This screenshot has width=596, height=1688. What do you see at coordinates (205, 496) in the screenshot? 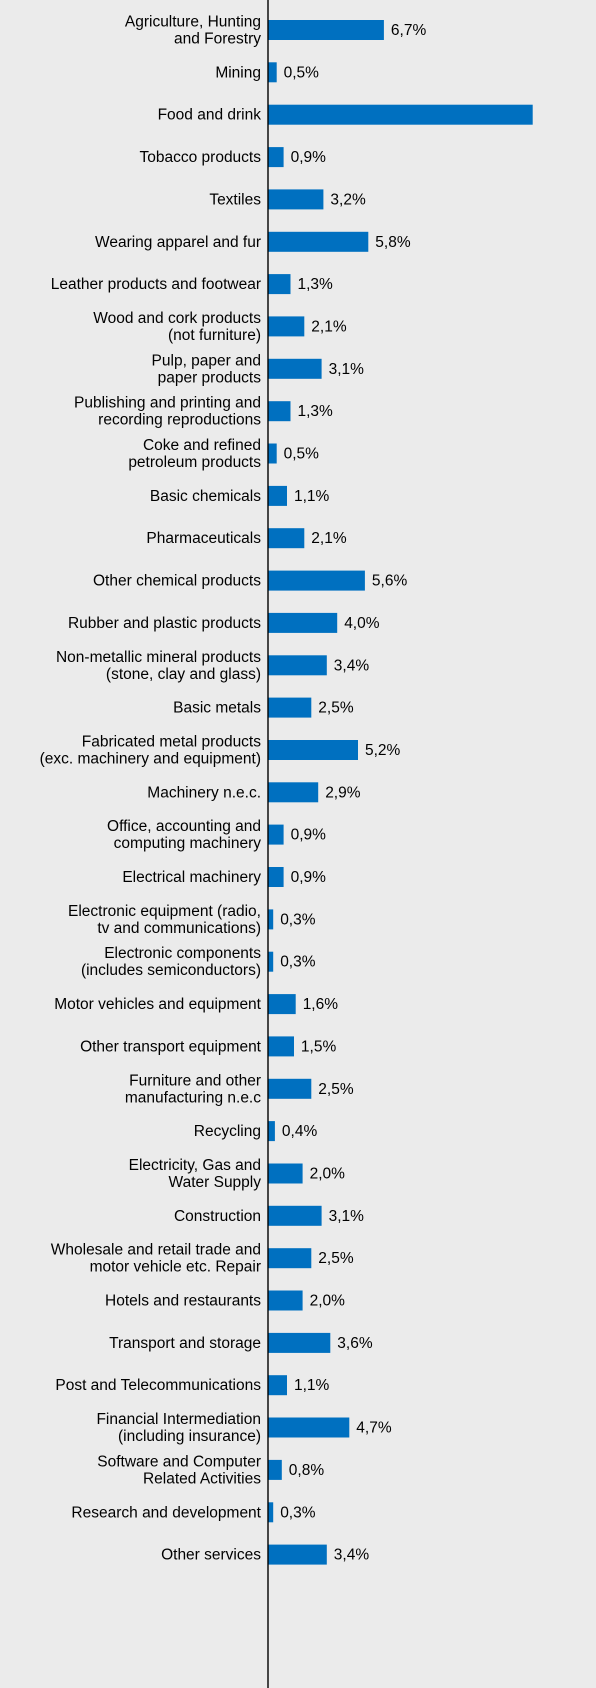
I see `category-label: Basic chemicals` at bounding box center [205, 496].